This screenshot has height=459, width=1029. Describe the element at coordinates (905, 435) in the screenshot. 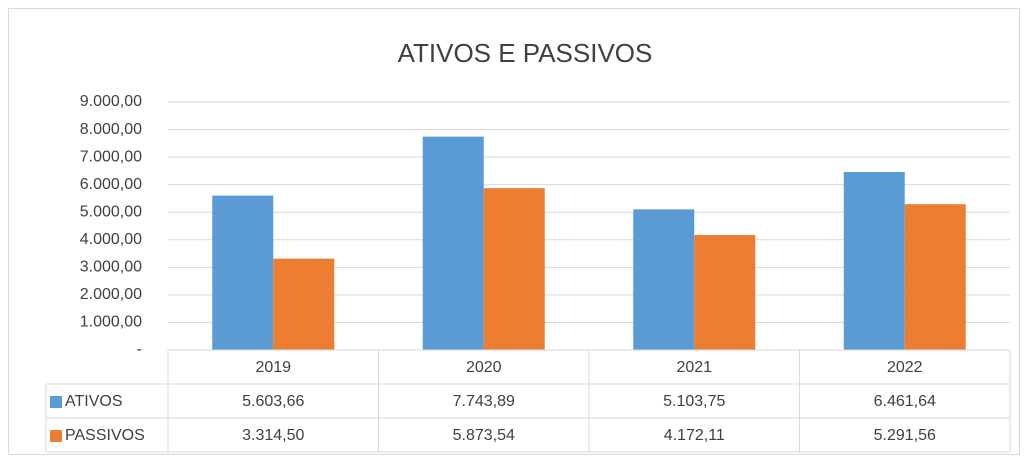

I see `table-value: 5.291,56` at that location.